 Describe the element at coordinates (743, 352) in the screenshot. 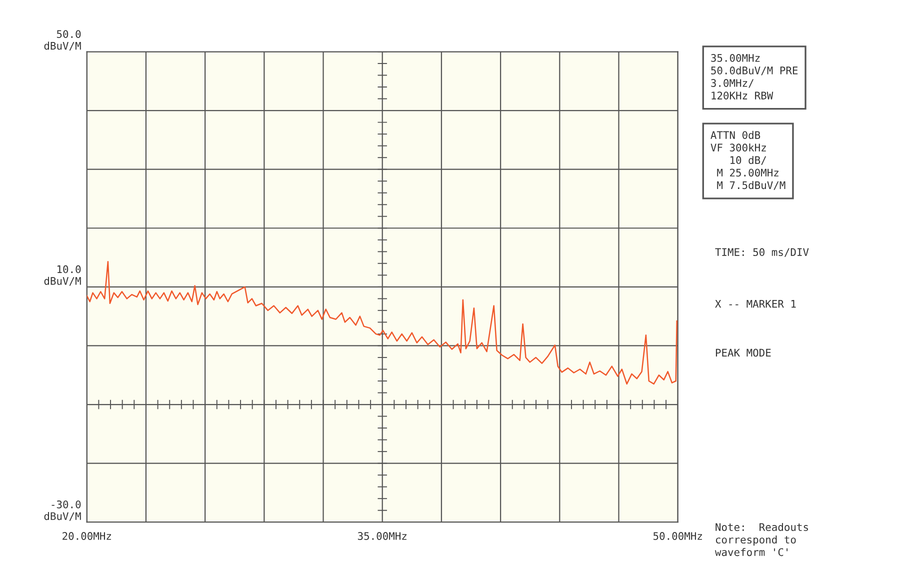

I see `text: PEAK MODE` at that location.